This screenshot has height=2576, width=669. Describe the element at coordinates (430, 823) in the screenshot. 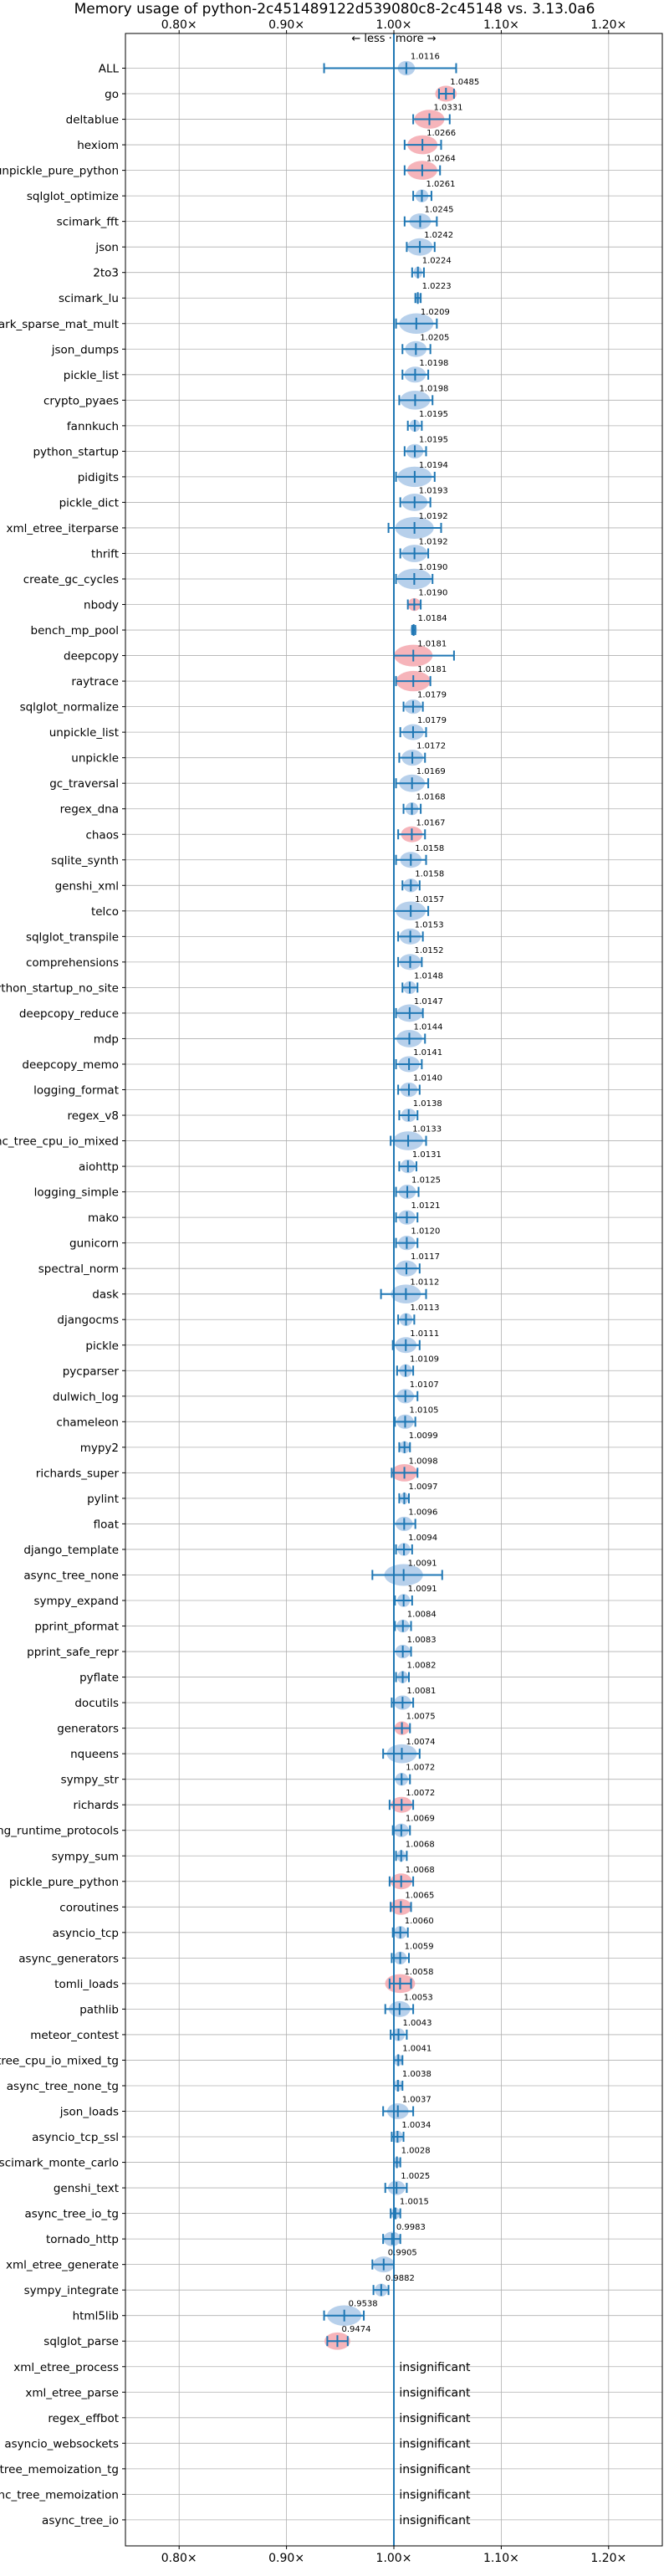

I see `value-label: 1.0167` at that location.